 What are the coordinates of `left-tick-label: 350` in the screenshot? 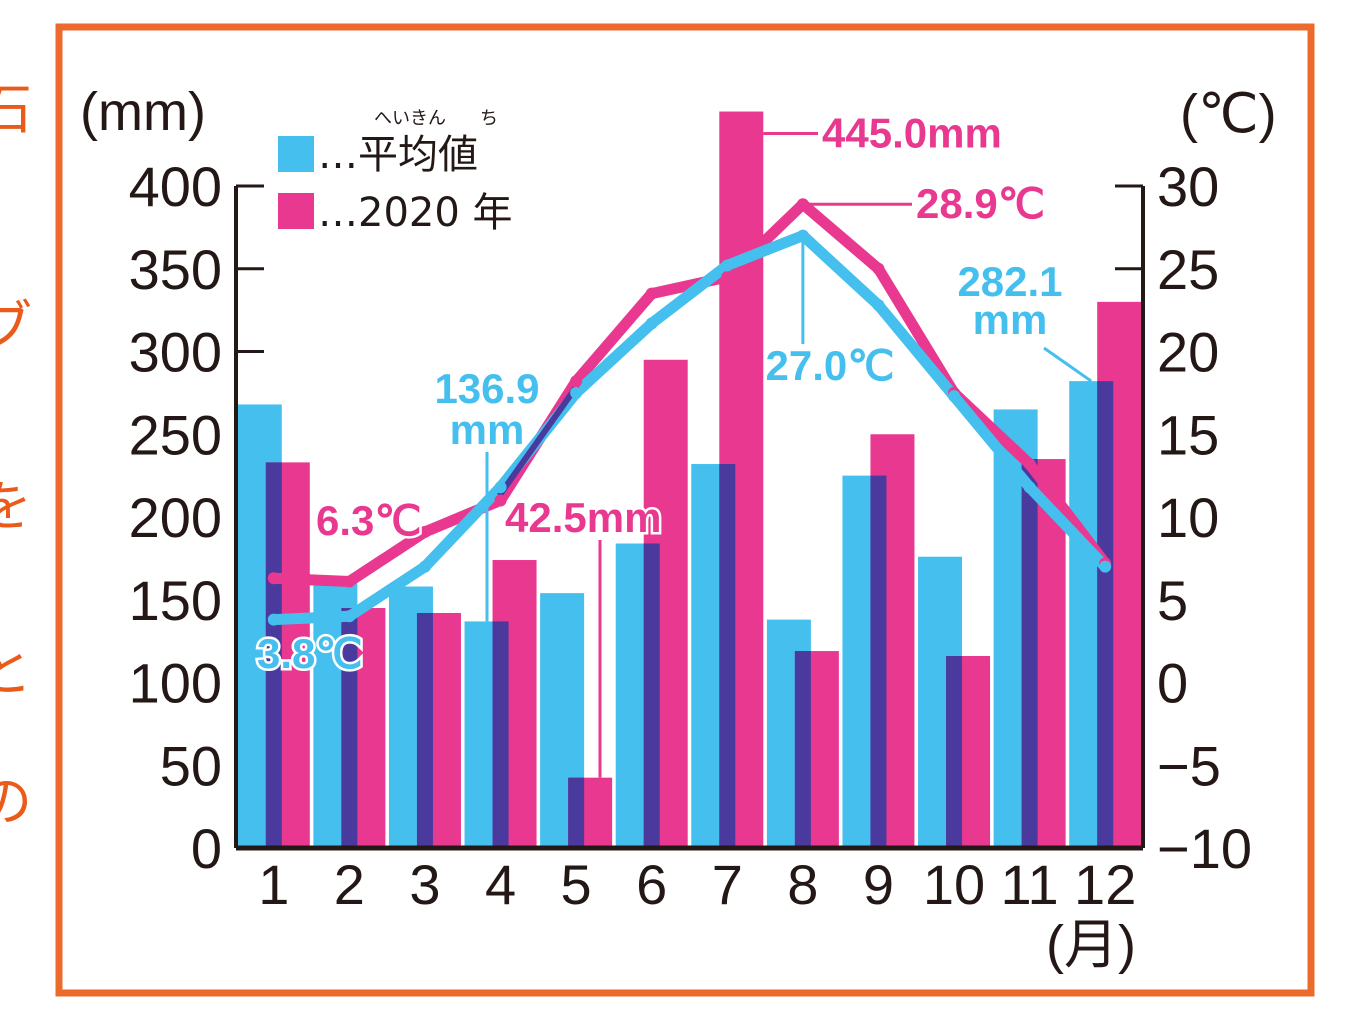 It's located at (175, 269).